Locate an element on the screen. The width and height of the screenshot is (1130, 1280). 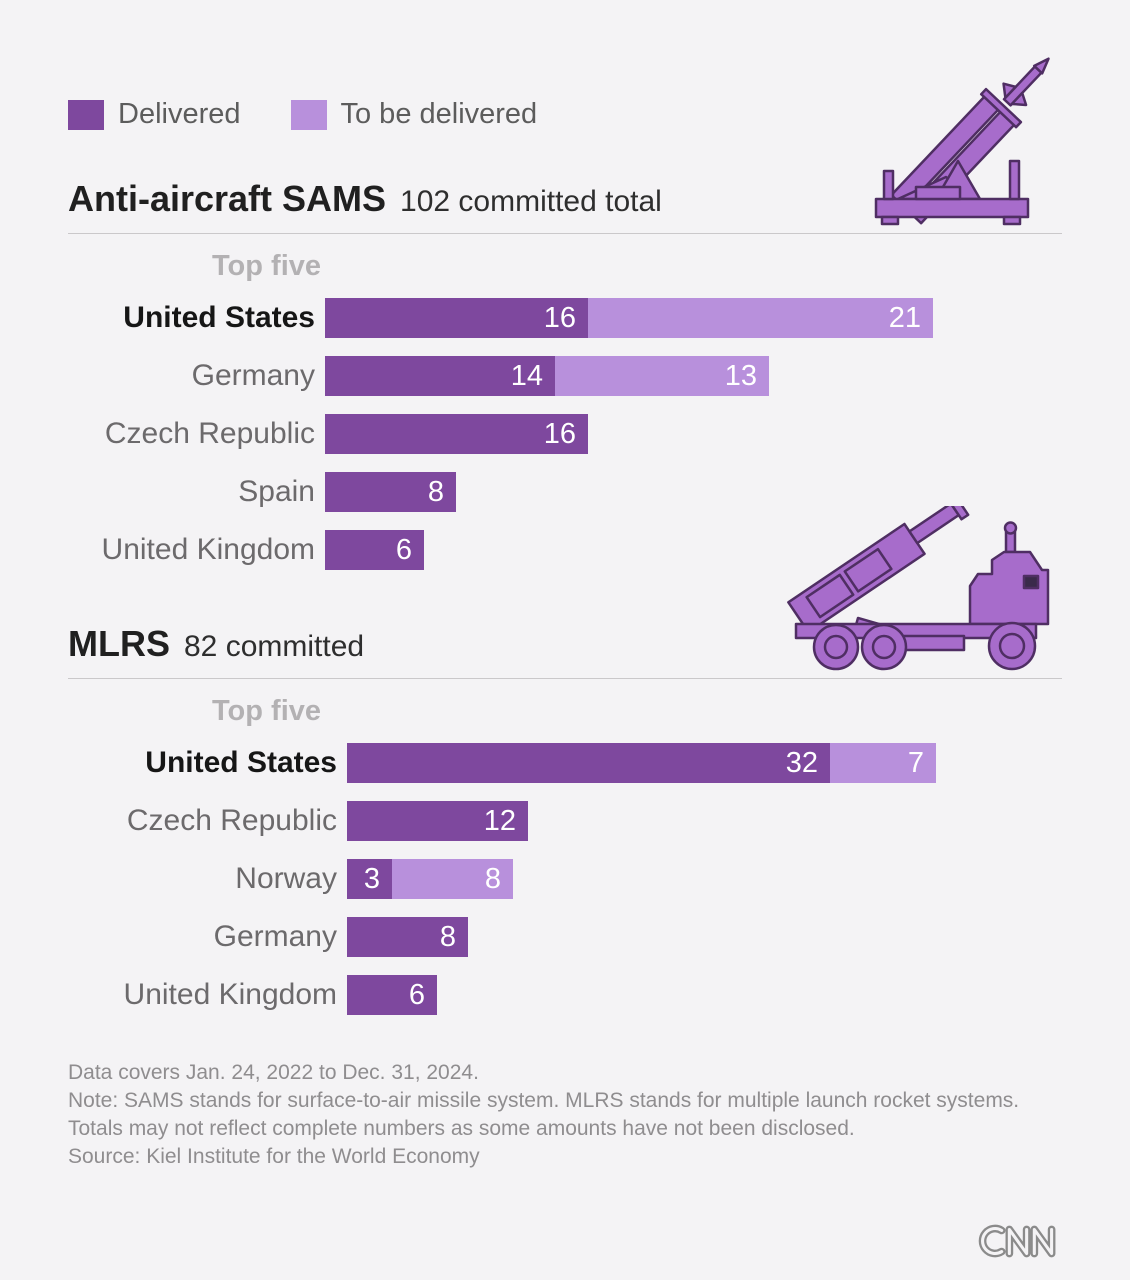
category-label: Norway is located at coordinates (286, 878).